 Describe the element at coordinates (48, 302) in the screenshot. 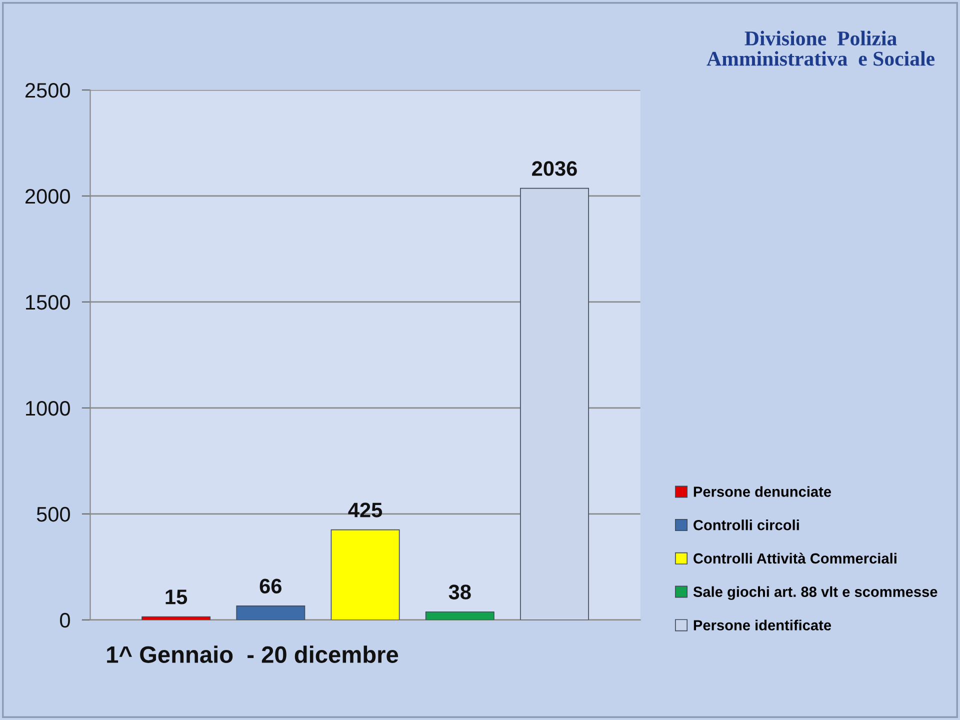

I see `y-tick-label: 1500` at that location.